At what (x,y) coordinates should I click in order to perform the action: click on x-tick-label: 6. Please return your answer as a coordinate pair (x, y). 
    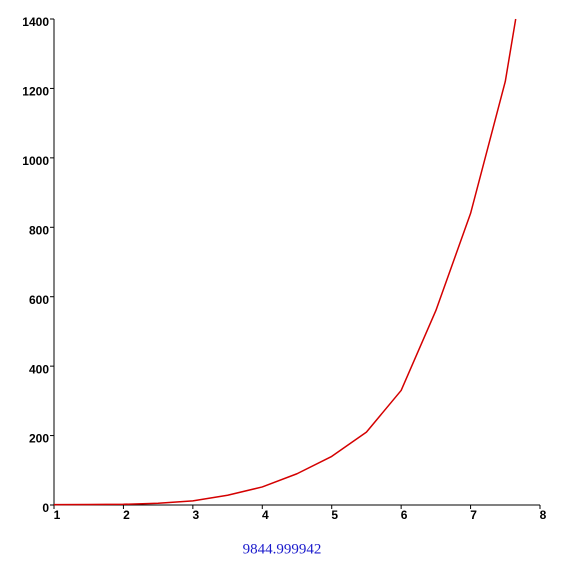
    Looking at the image, I should click on (404, 515).